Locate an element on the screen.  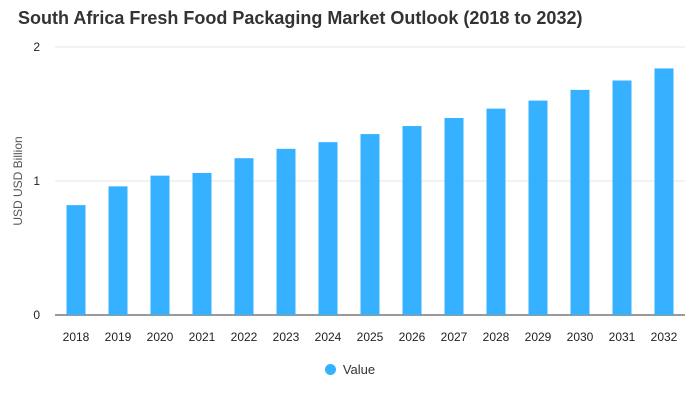
x-tick-label: 2030 is located at coordinates (580, 337).